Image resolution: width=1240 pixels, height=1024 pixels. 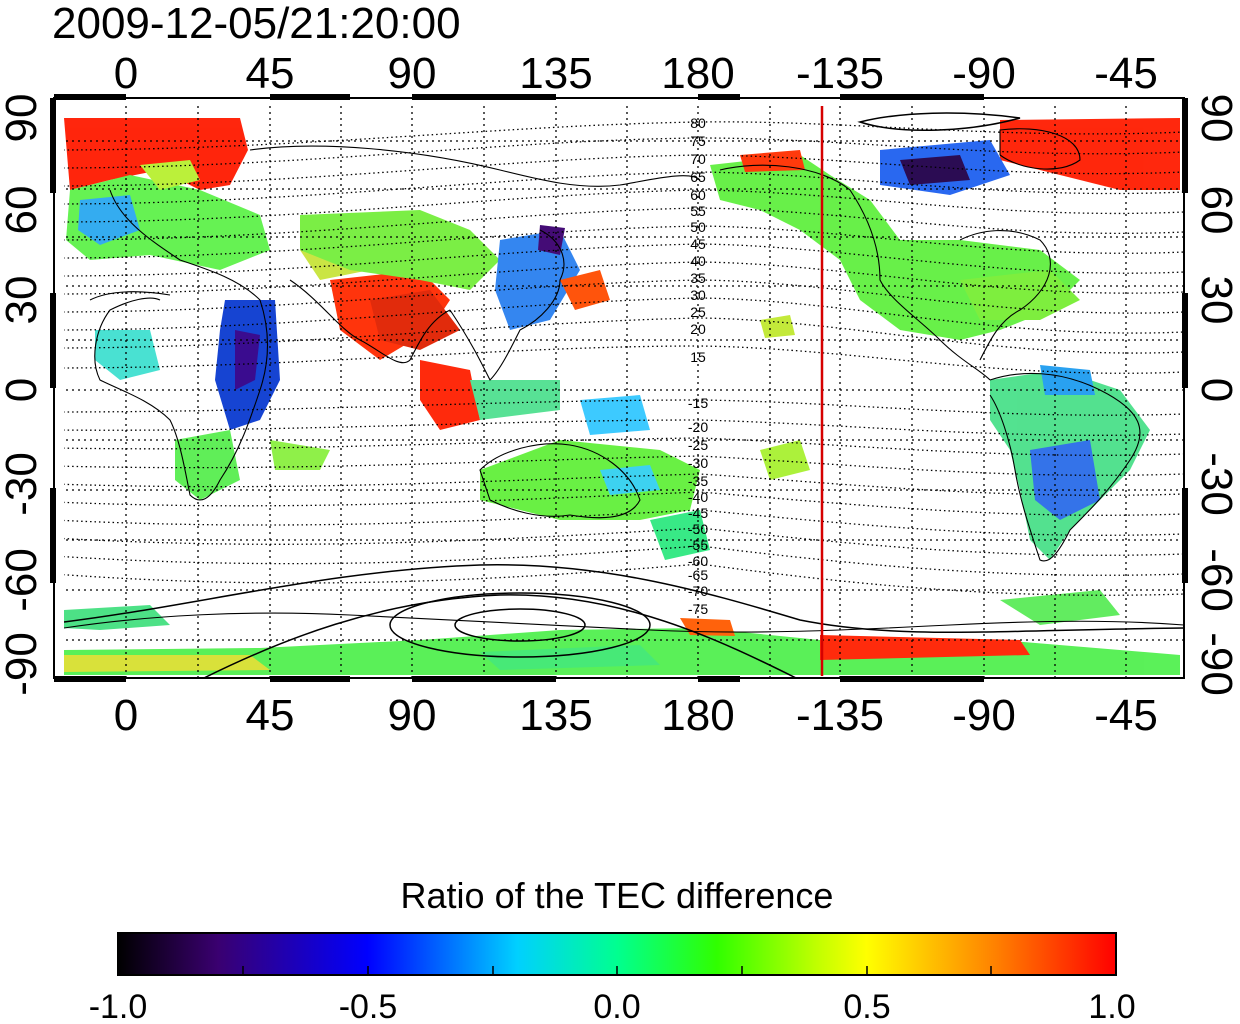 I want to click on contour-label: -25, so click(x=698, y=445).